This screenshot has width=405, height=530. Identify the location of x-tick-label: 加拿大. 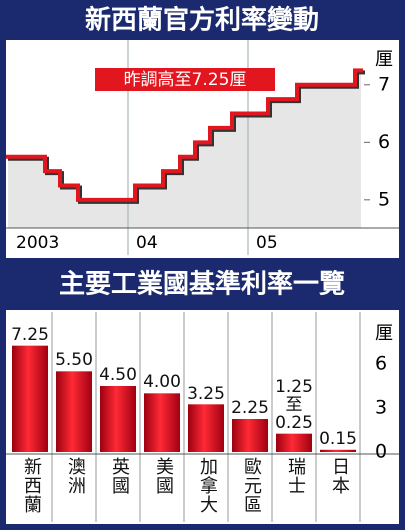
(207, 485).